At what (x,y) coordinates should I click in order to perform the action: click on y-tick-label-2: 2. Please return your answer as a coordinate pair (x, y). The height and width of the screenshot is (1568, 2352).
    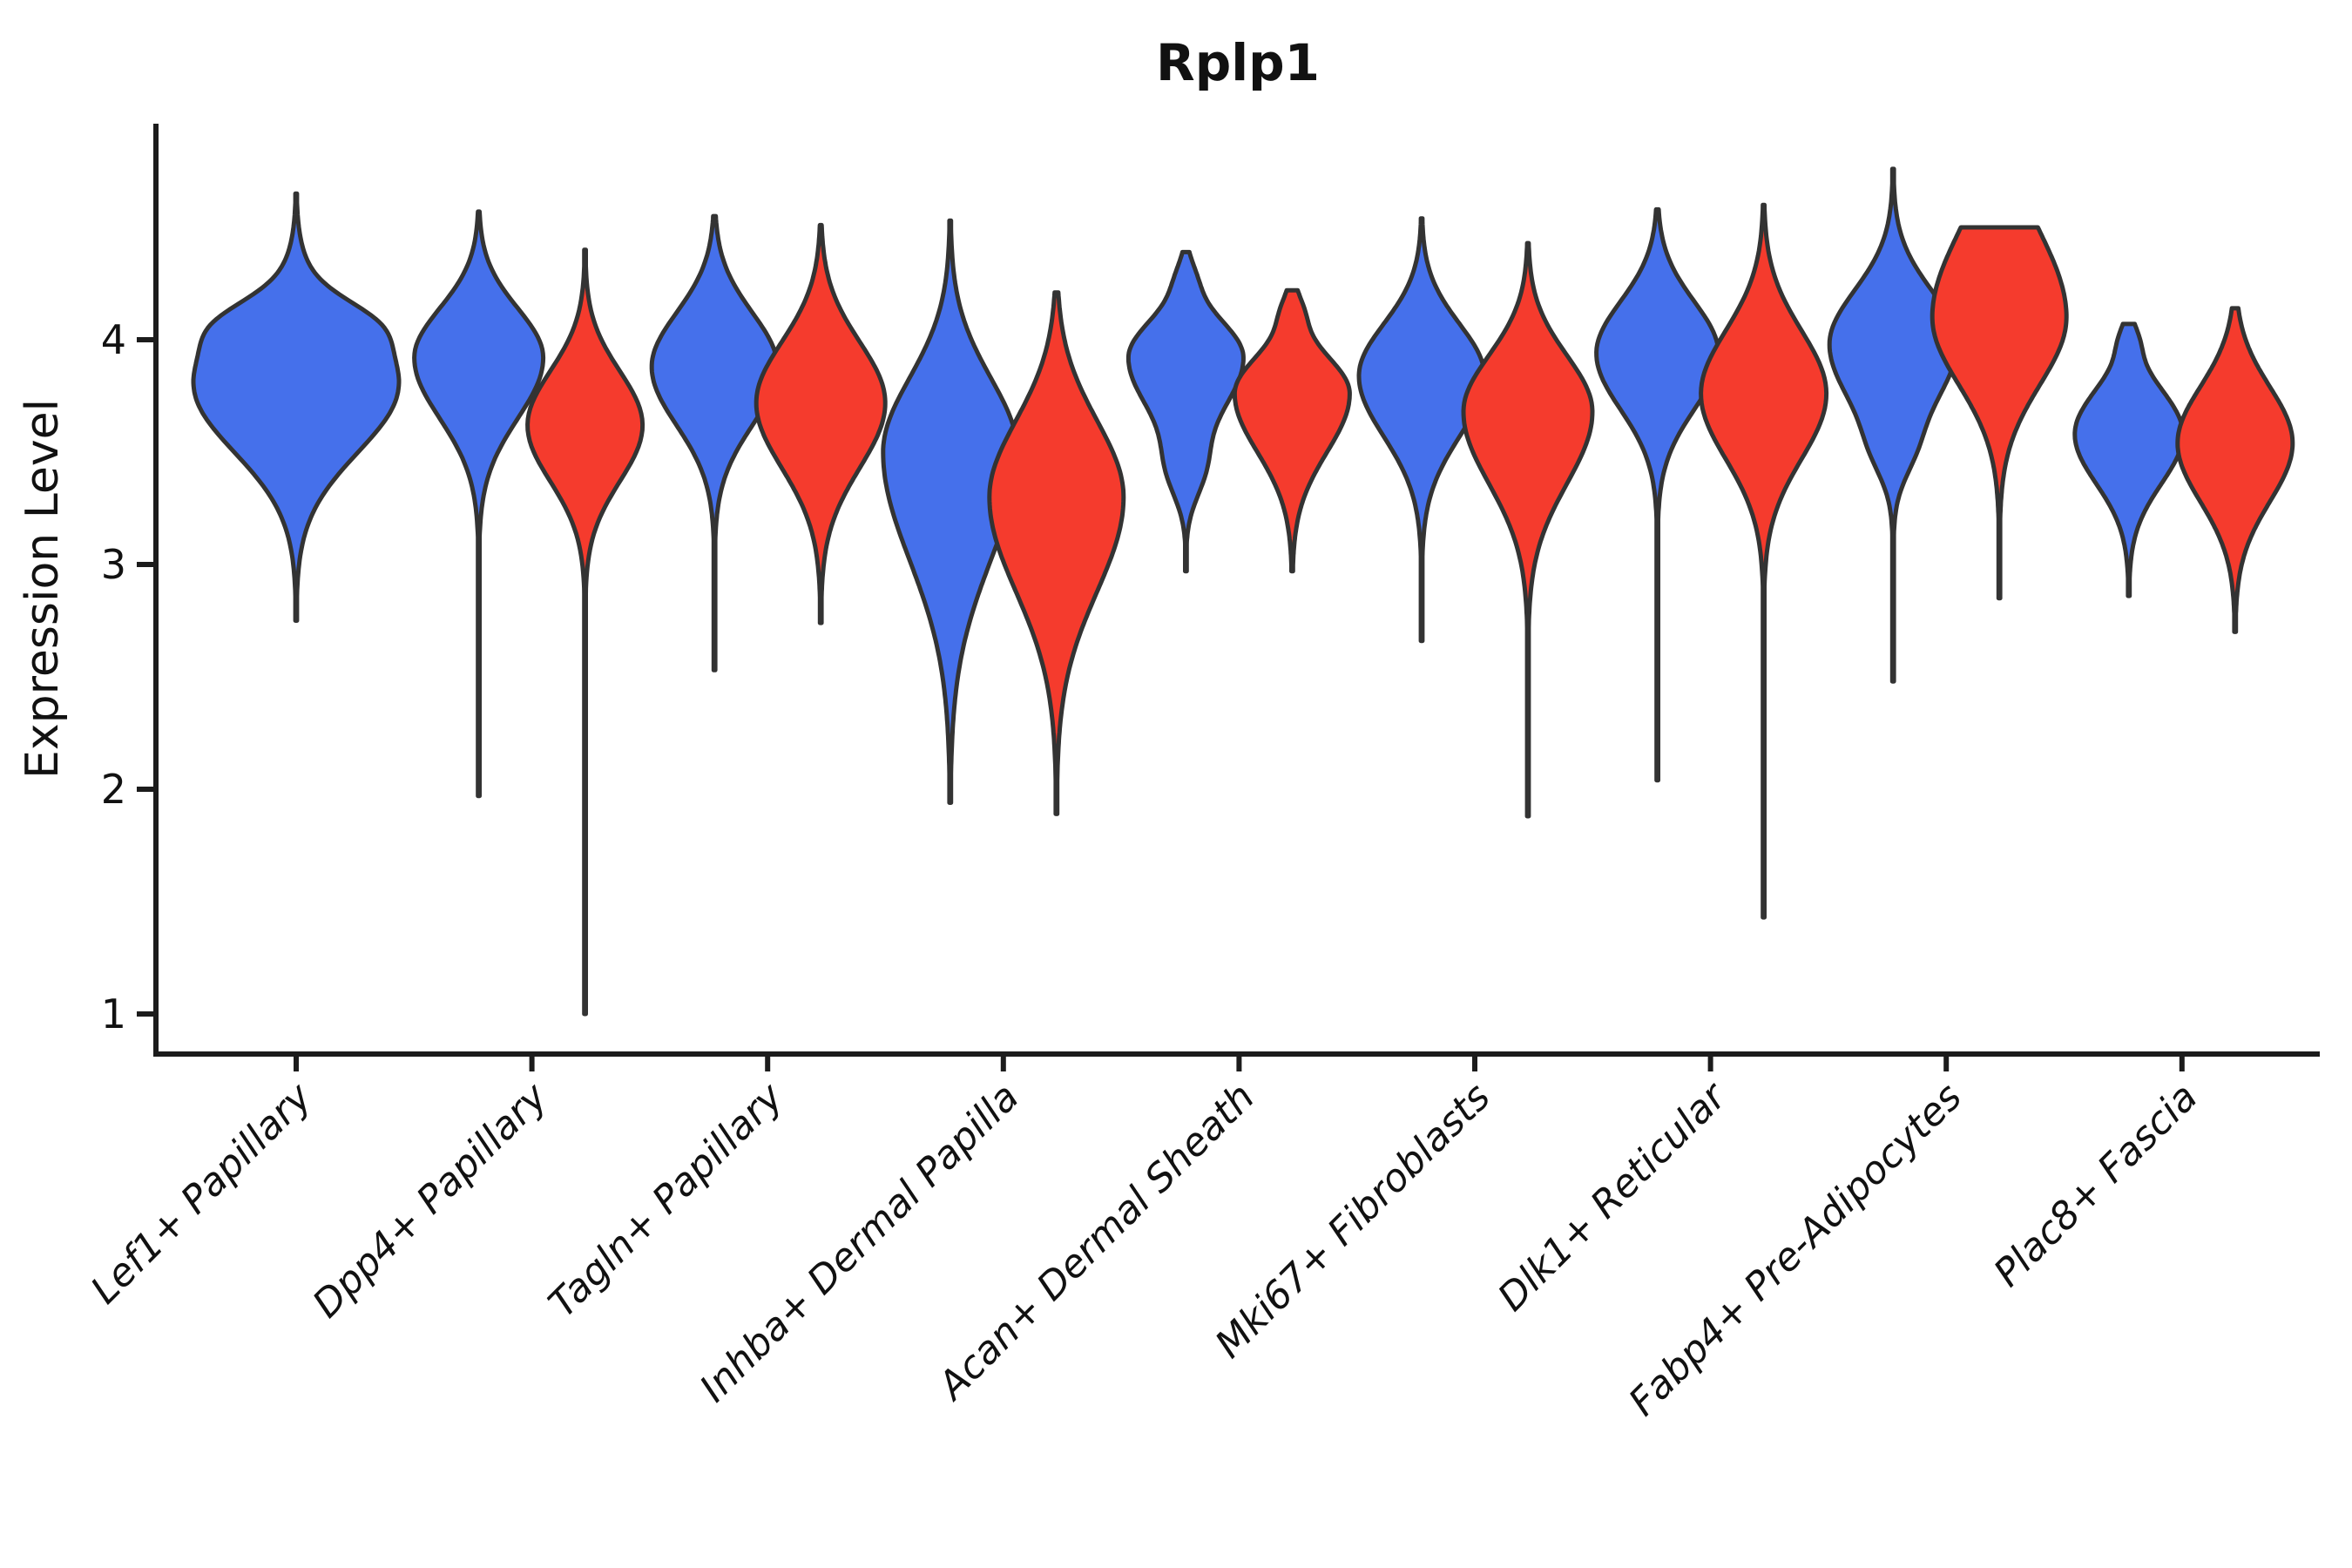
    Looking at the image, I should click on (114, 790).